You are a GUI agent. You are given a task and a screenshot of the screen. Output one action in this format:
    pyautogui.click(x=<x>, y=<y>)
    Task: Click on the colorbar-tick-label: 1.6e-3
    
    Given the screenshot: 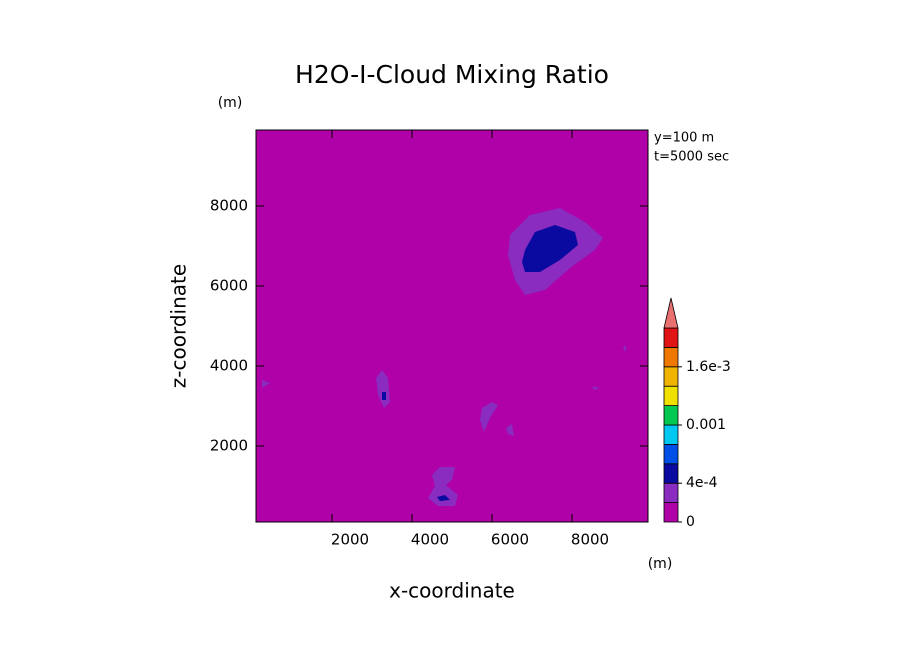 What is the action you would take?
    pyautogui.click(x=708, y=367)
    